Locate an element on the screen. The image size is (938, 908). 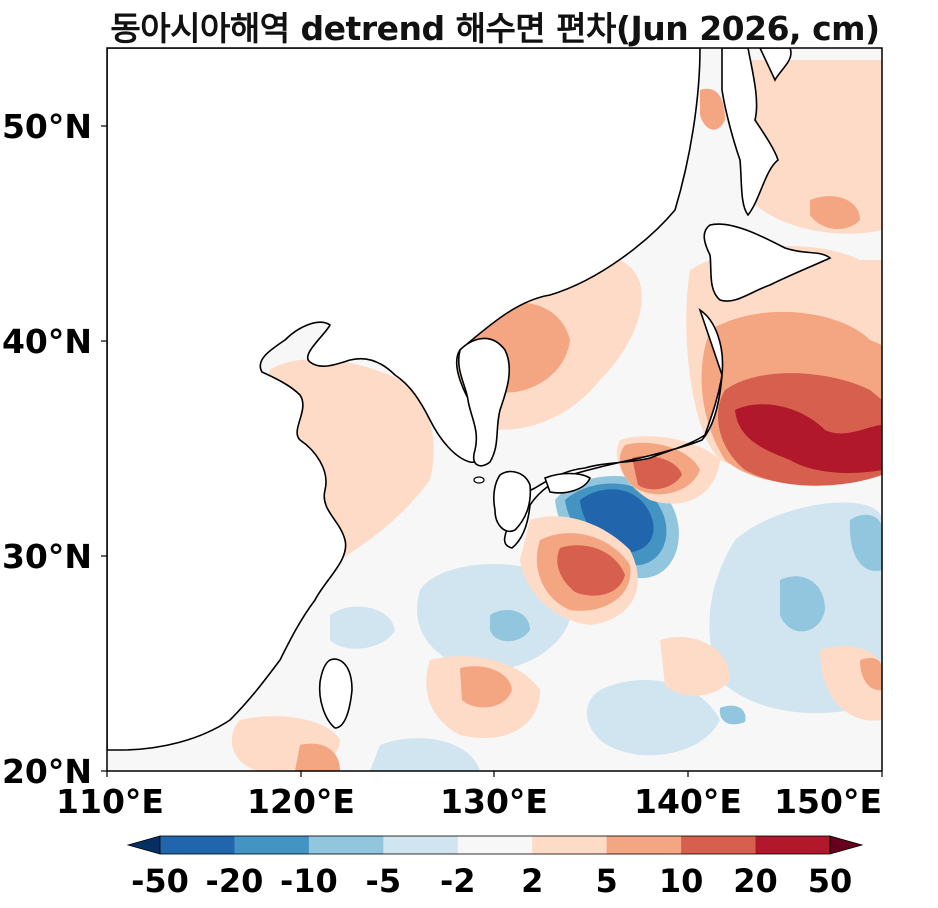
colorbar-tick-label: -2 is located at coordinates (458, 881).